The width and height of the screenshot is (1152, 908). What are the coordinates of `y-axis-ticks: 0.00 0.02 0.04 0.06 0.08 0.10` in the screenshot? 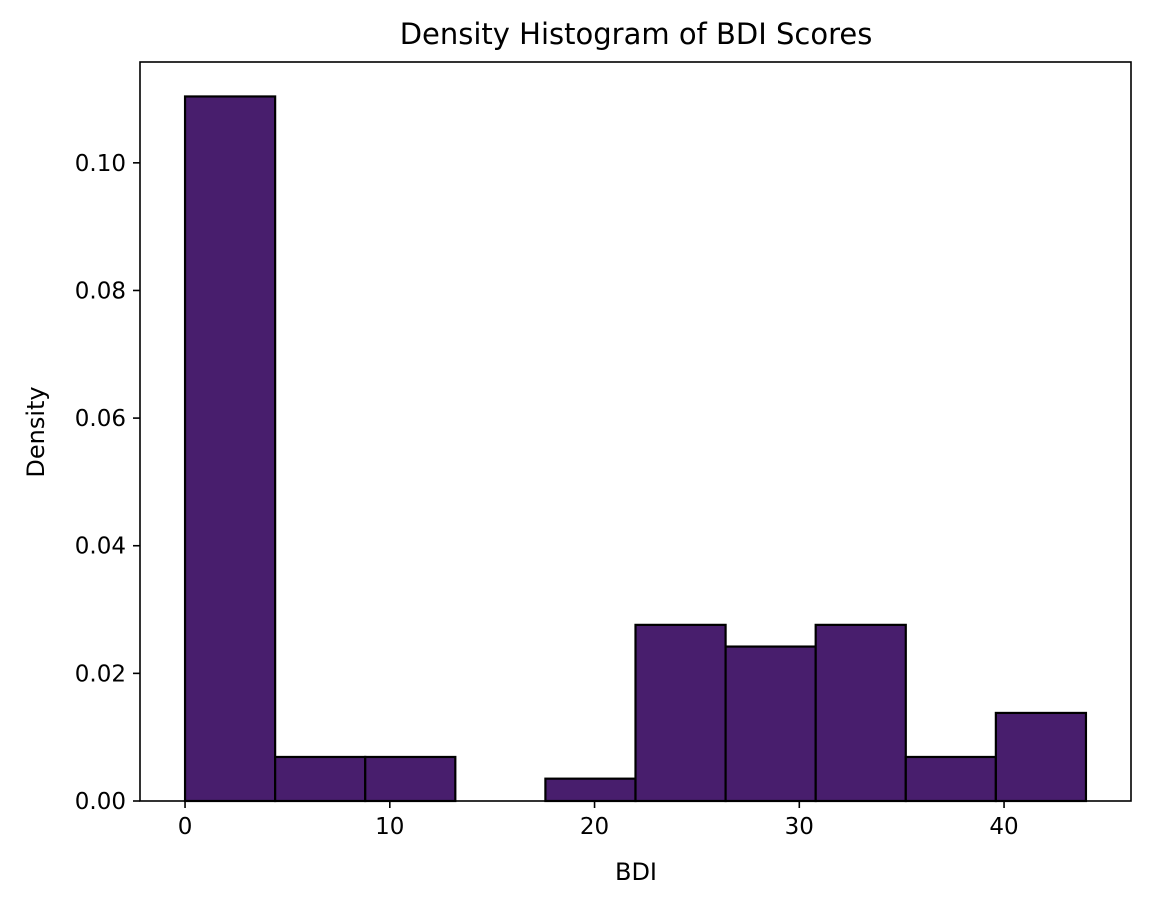 It's located at (107, 483).